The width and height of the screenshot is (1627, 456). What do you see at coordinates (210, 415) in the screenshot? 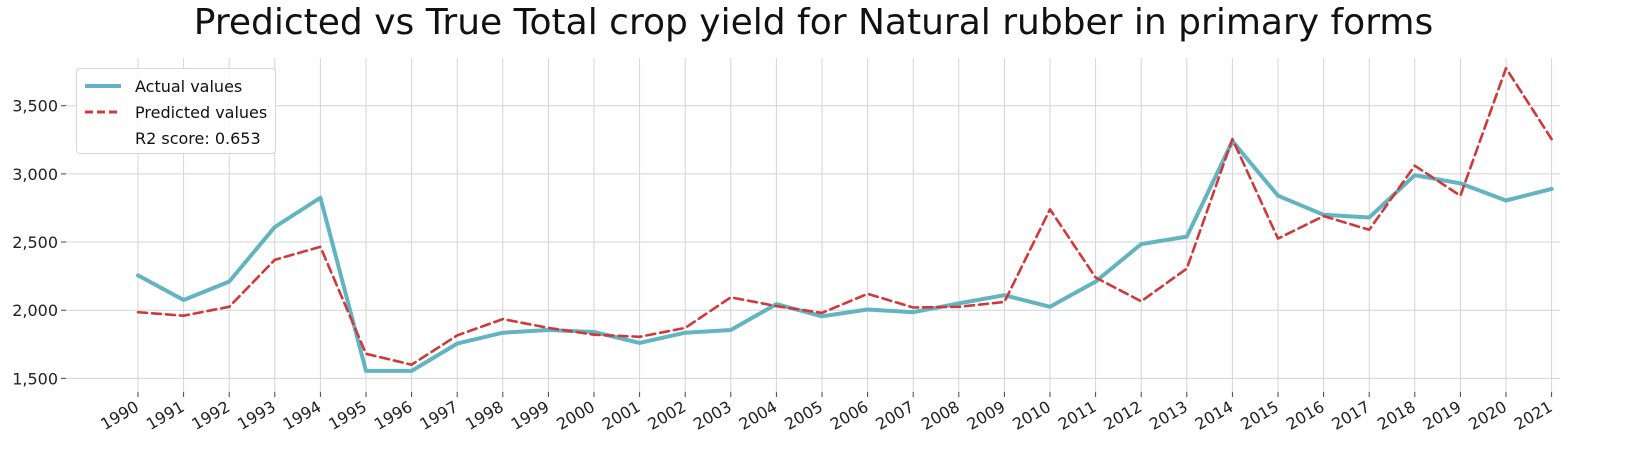
I see `x-tick-label: 1992` at bounding box center [210, 415].